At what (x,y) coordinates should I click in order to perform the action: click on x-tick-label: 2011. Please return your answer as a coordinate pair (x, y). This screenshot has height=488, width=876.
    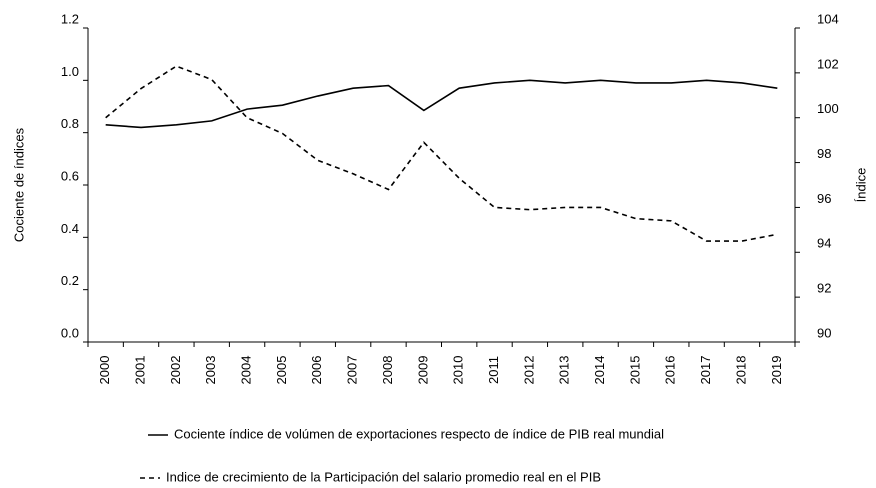
    Looking at the image, I should click on (493, 370).